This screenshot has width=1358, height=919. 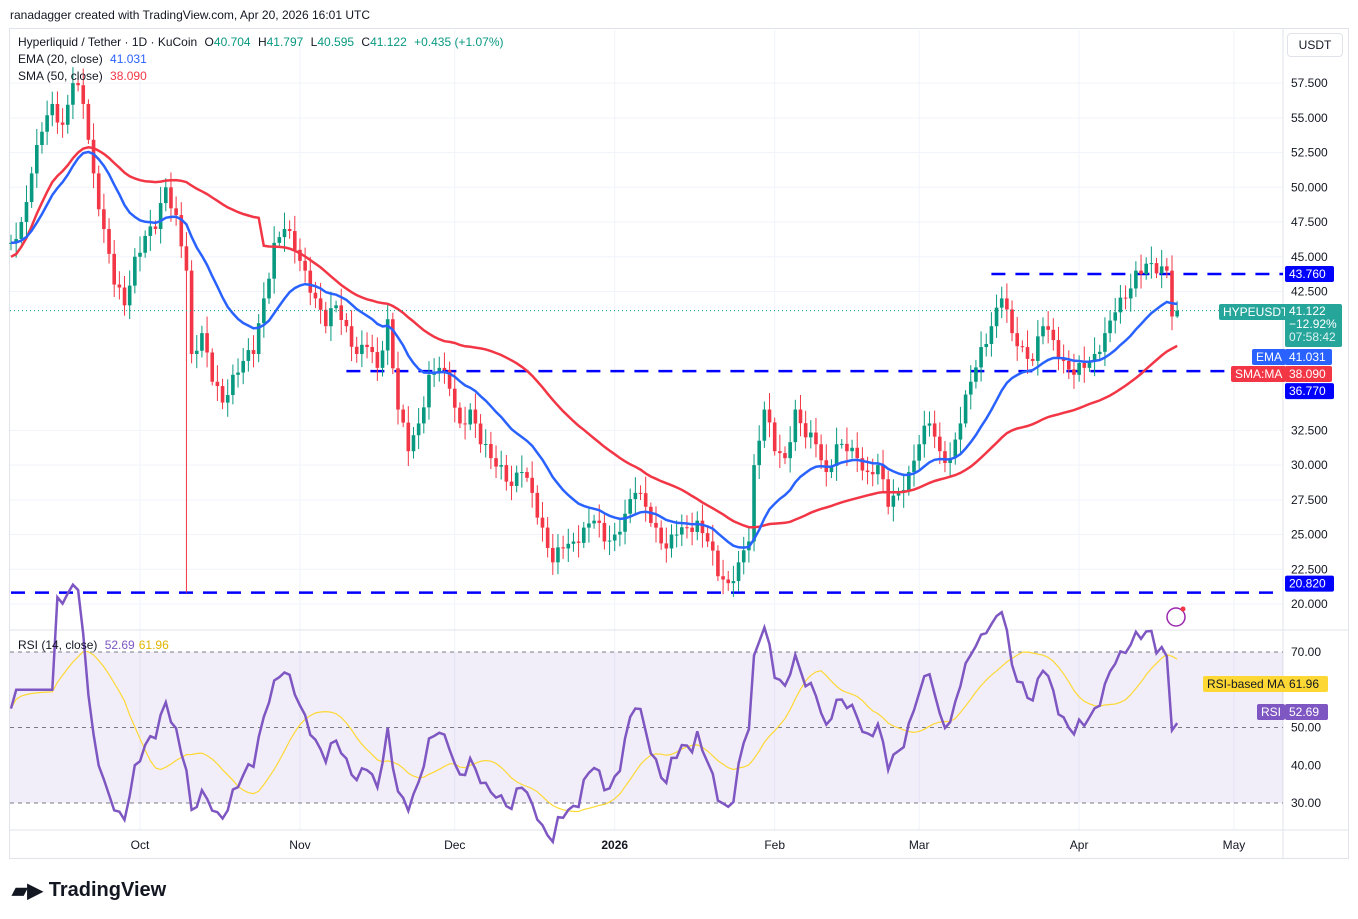 What do you see at coordinates (232, 42) in the screenshot?
I see `open-value: 40.704` at bounding box center [232, 42].